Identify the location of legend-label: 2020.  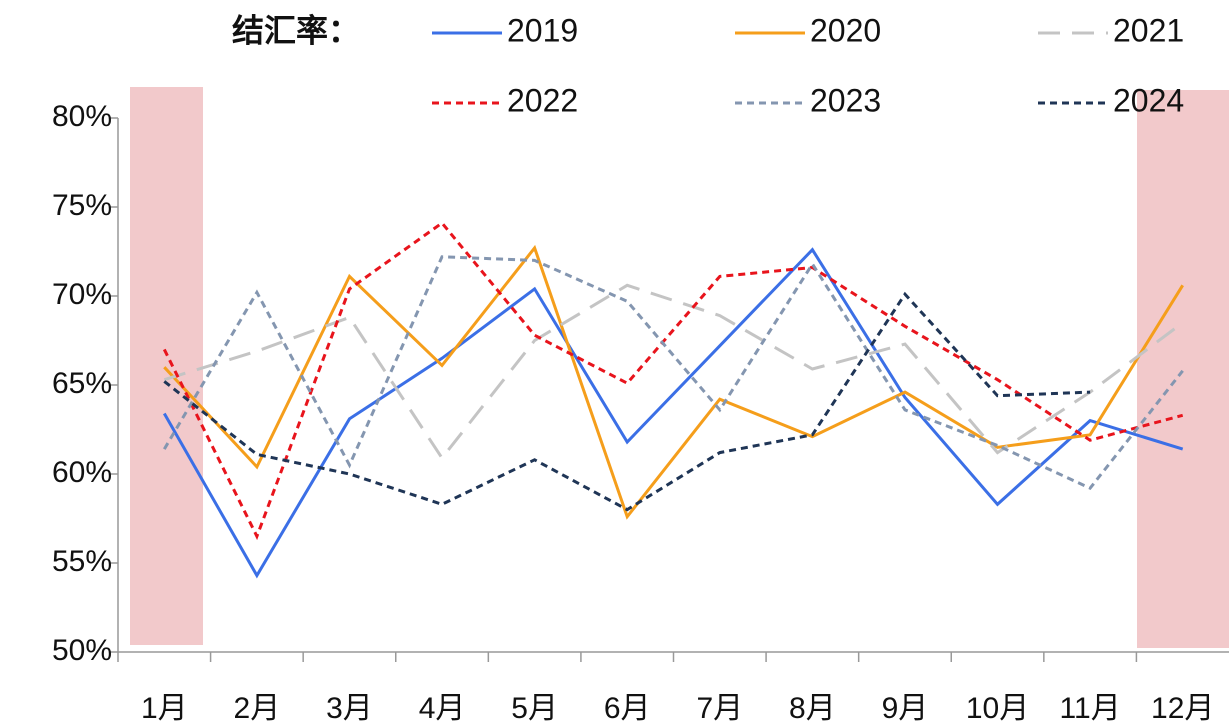
(845, 30).